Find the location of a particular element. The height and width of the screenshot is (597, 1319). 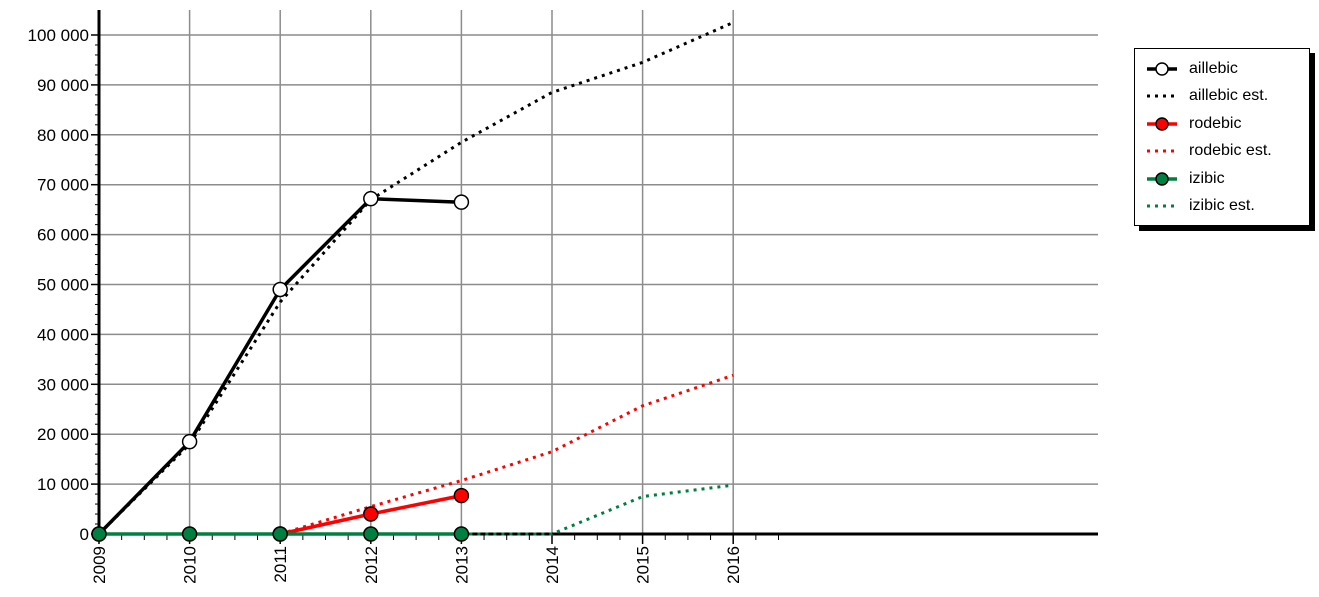

y-tick-label: 10 000 is located at coordinates (63, 484).